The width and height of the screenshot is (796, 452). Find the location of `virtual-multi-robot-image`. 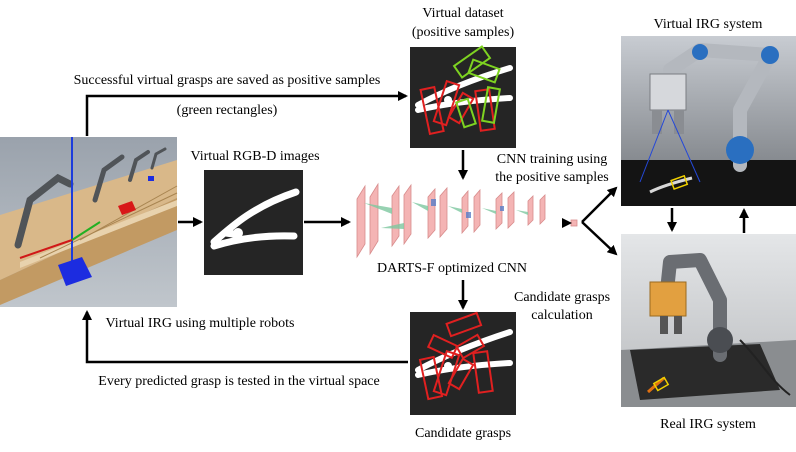

virtual-multi-robot-image is located at coordinates (89, 222).